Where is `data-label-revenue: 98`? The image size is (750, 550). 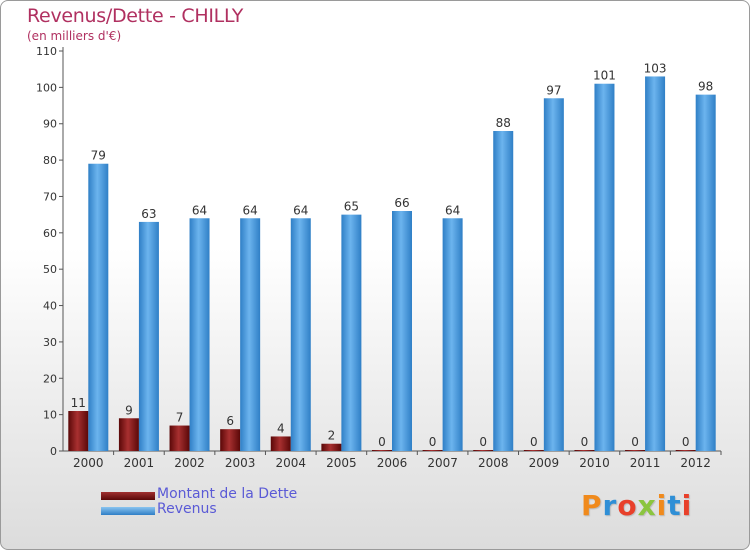
data-label-revenue: 98 is located at coordinates (705, 87).